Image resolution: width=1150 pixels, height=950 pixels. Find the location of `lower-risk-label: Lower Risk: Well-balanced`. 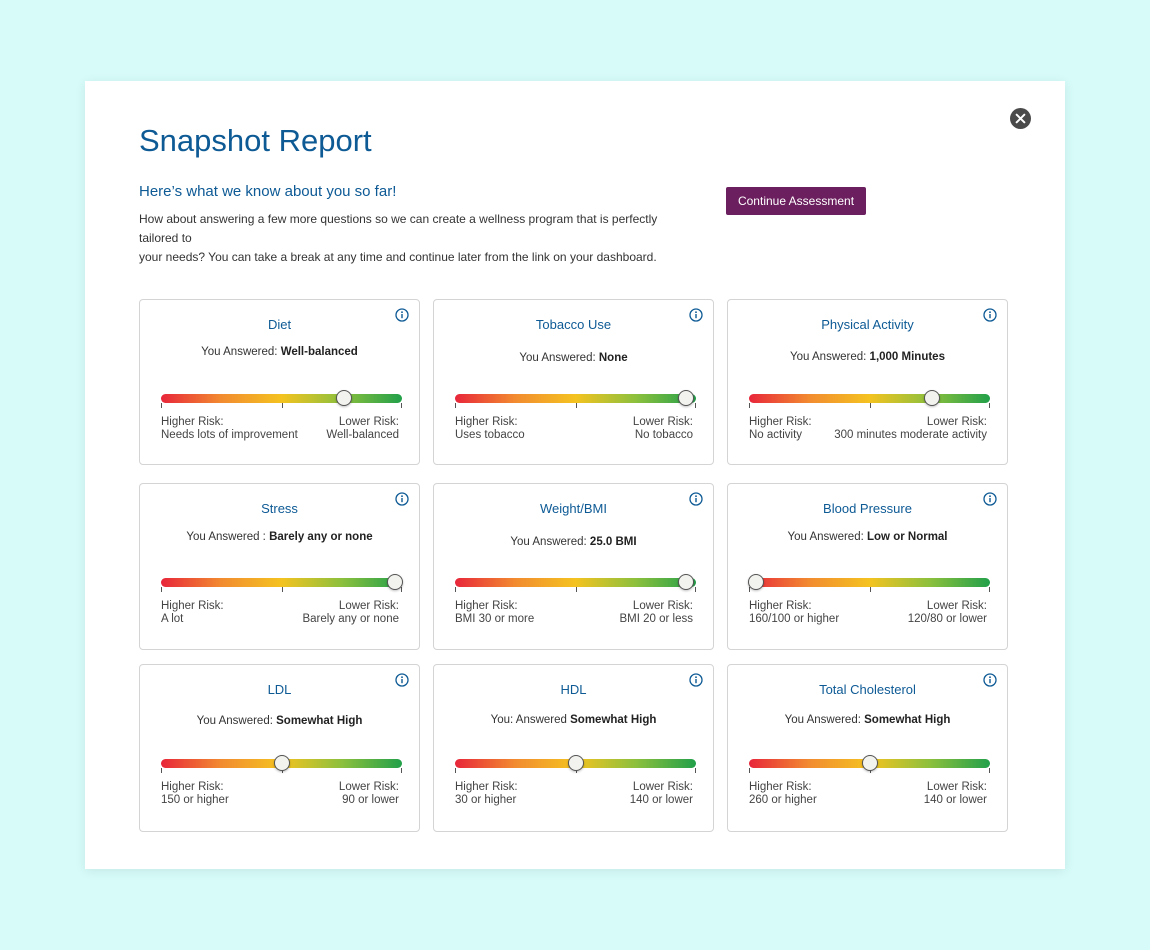

lower-risk-label: Lower Risk: Well-balanced is located at coordinates (362, 428).